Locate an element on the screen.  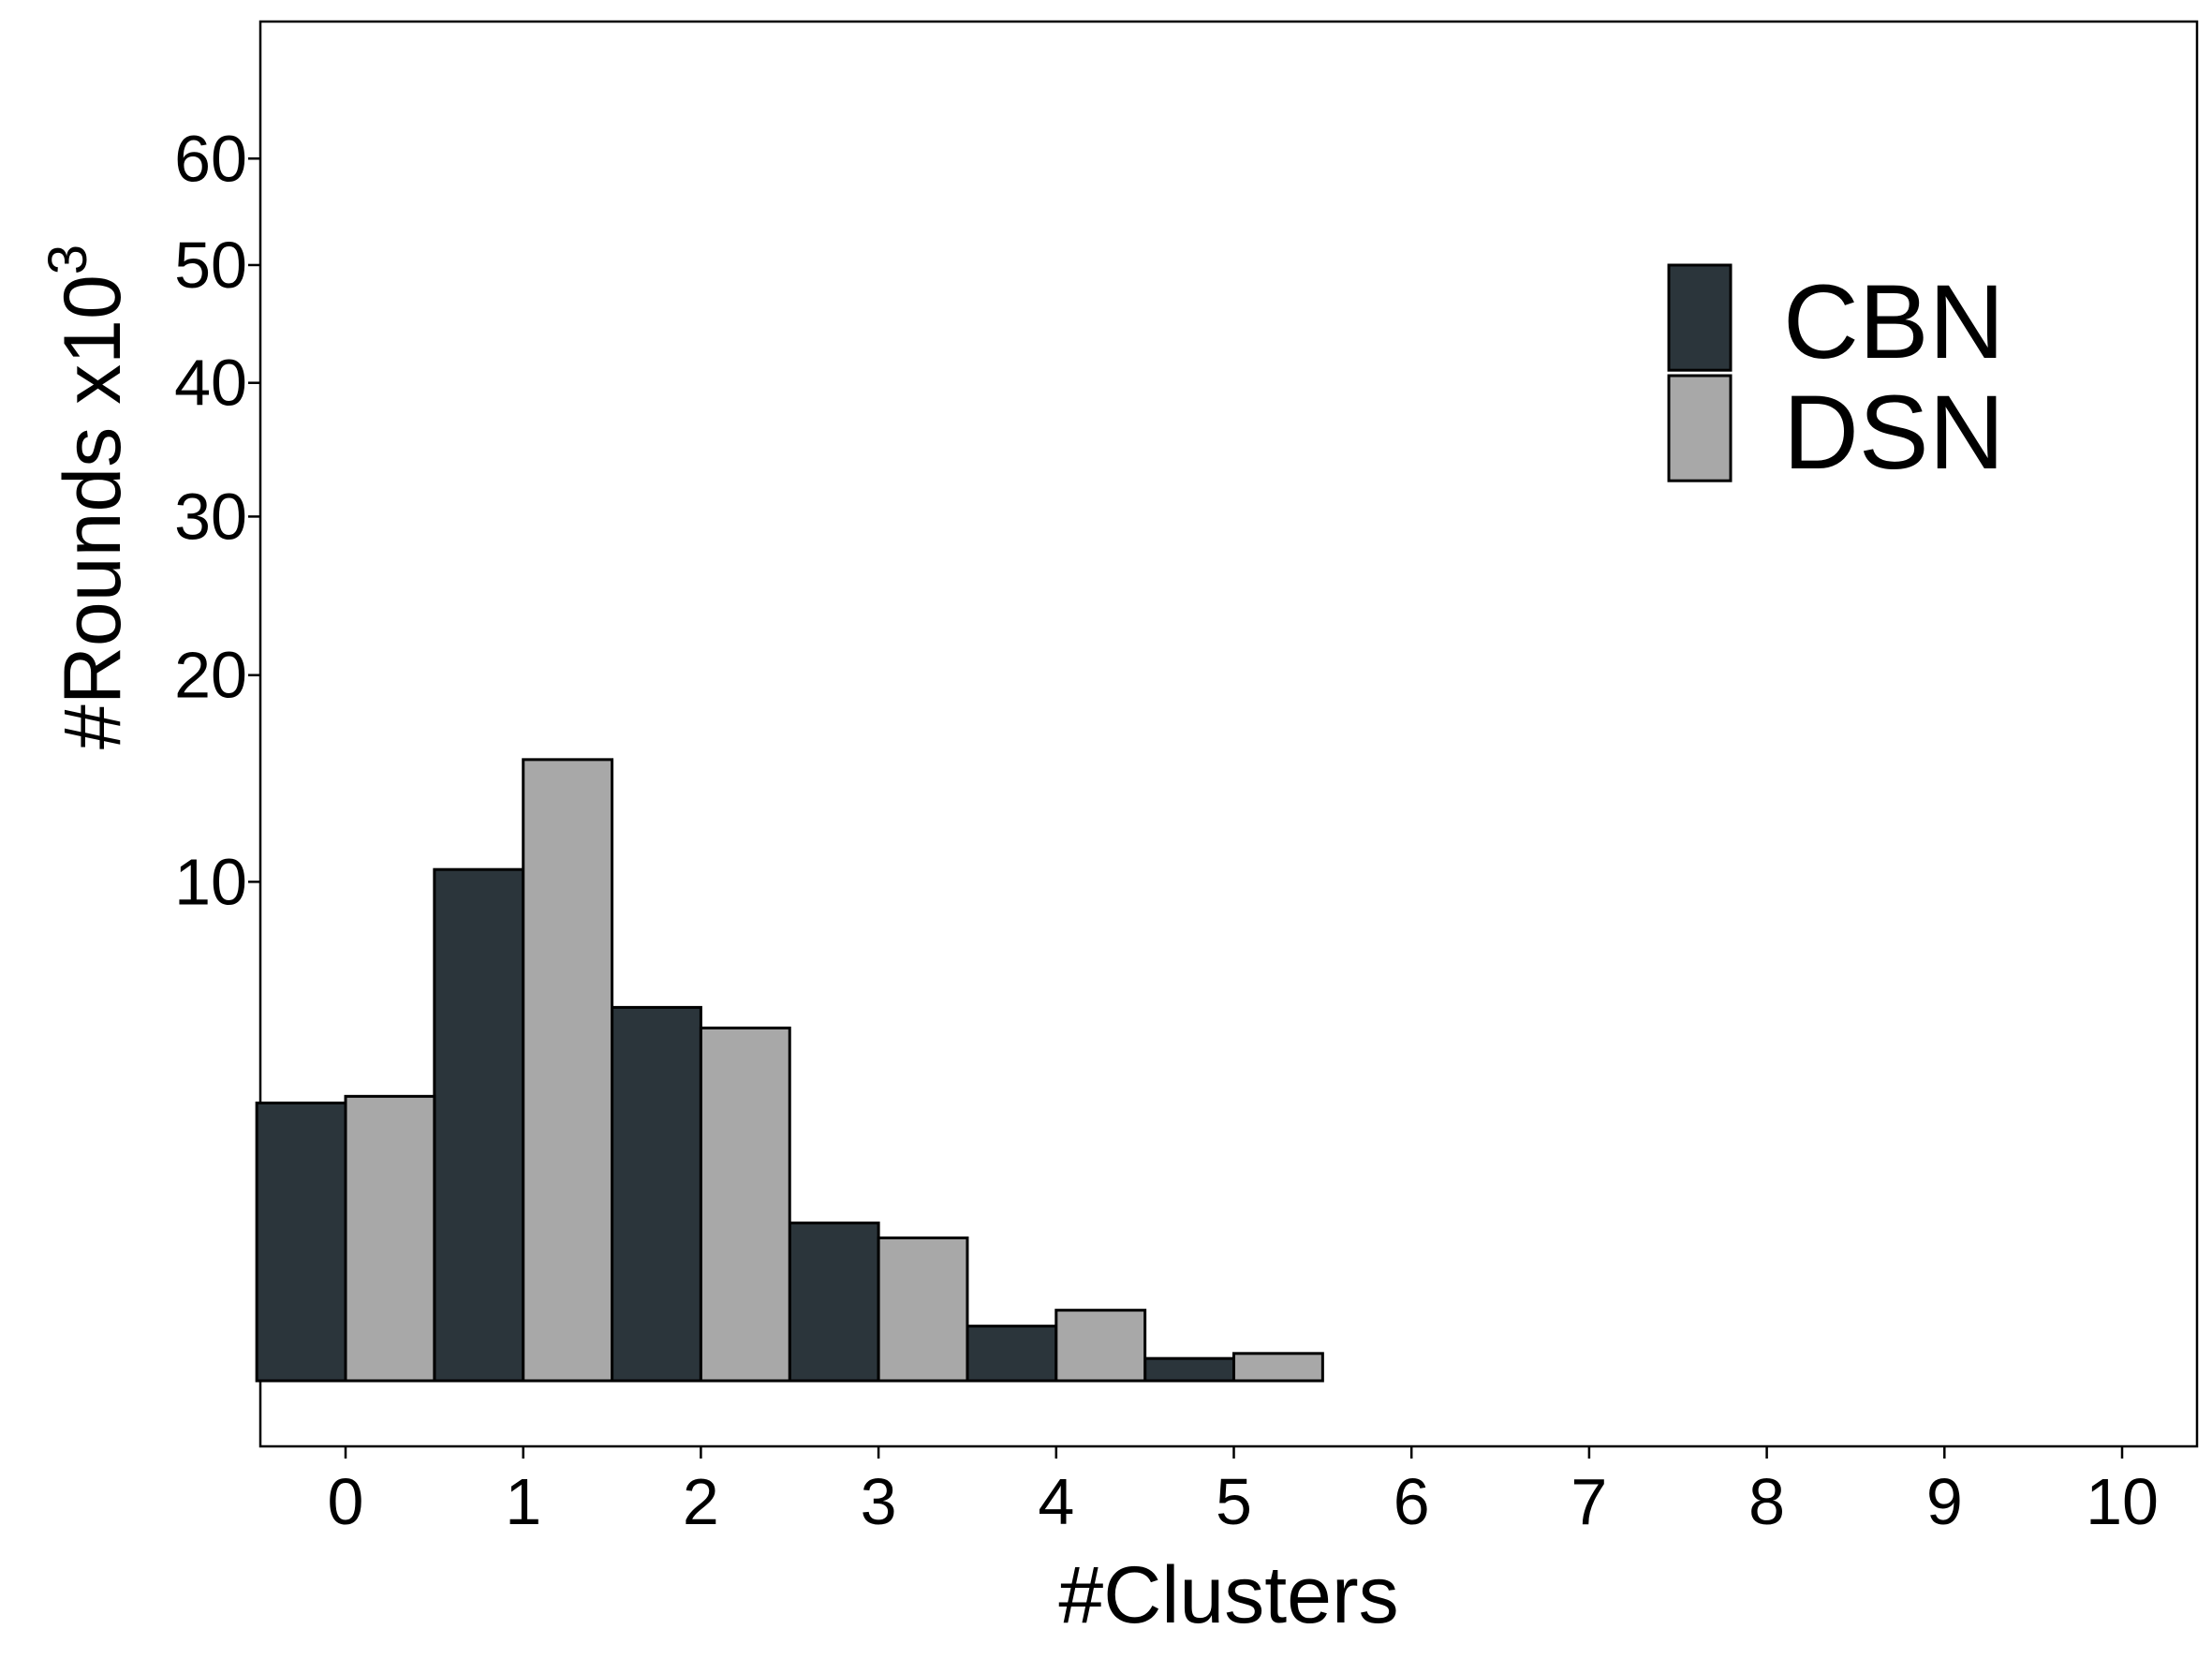
x-tick-label: 6 is located at coordinates (1412, 1501).